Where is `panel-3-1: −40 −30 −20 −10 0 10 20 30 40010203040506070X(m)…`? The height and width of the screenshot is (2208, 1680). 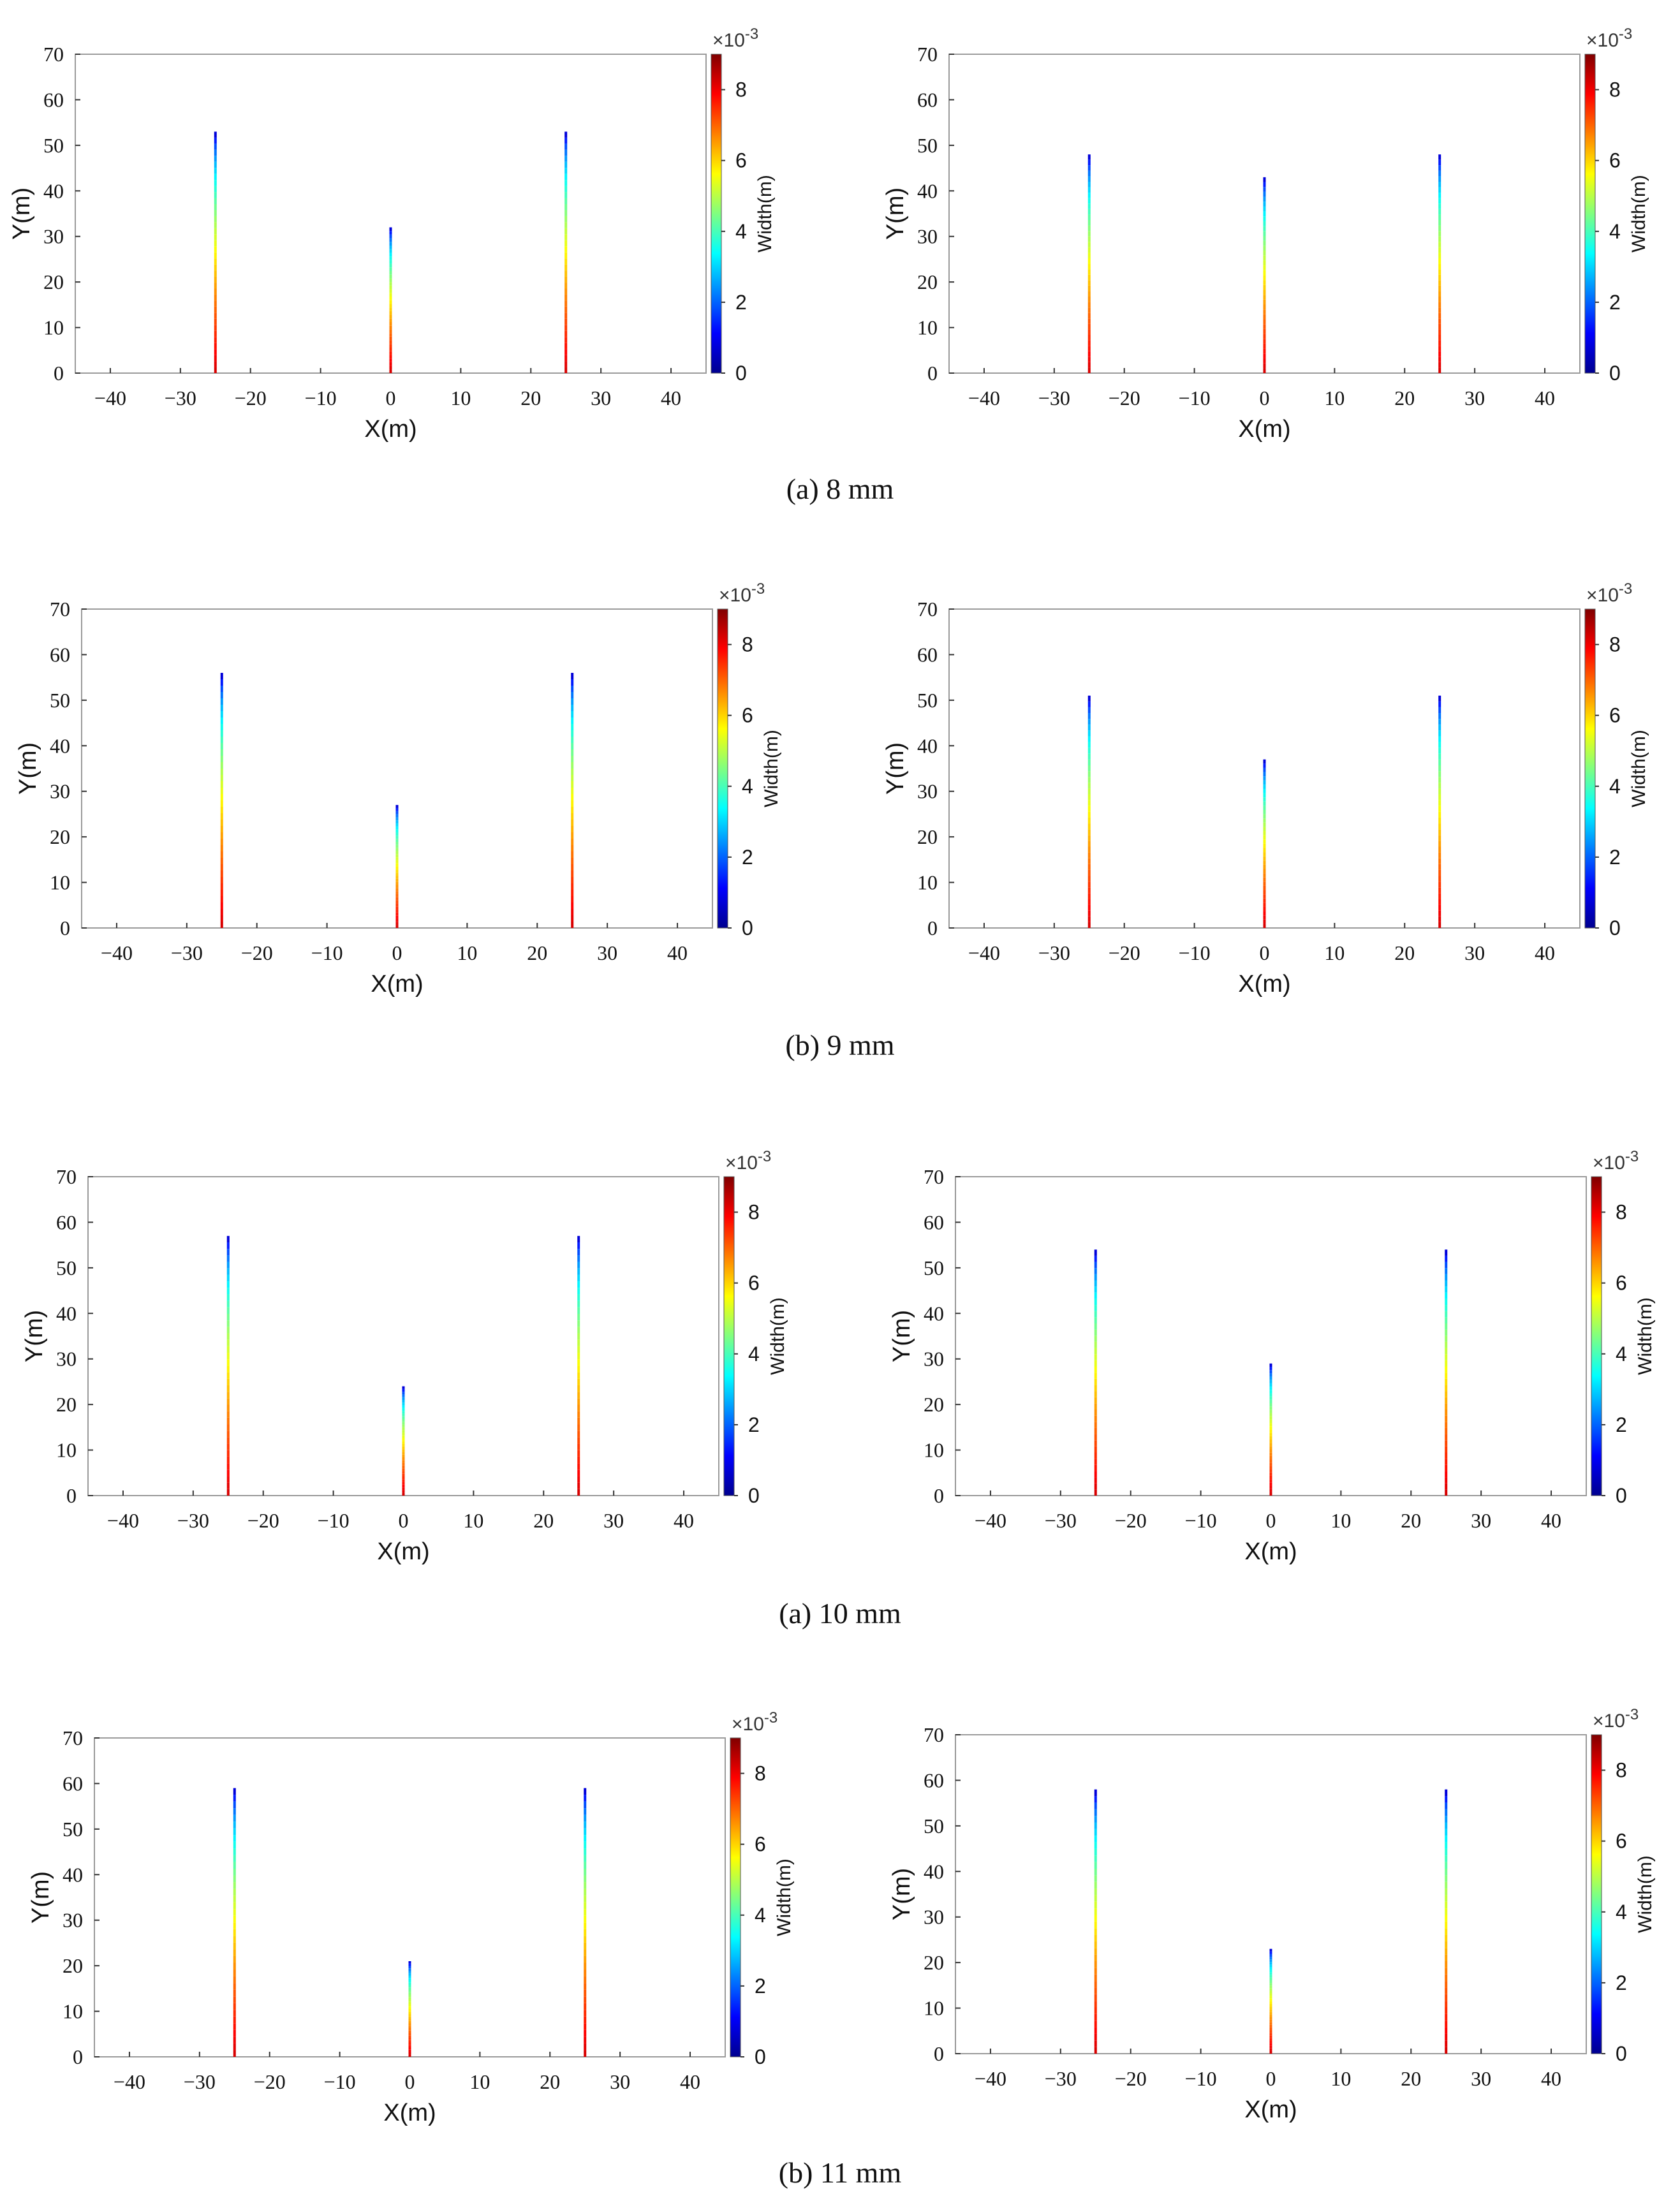
panel-3-1: −40 −30 −20 −10 0 10 20 30 40010203040506070X(m)… is located at coordinates (404, 1356).